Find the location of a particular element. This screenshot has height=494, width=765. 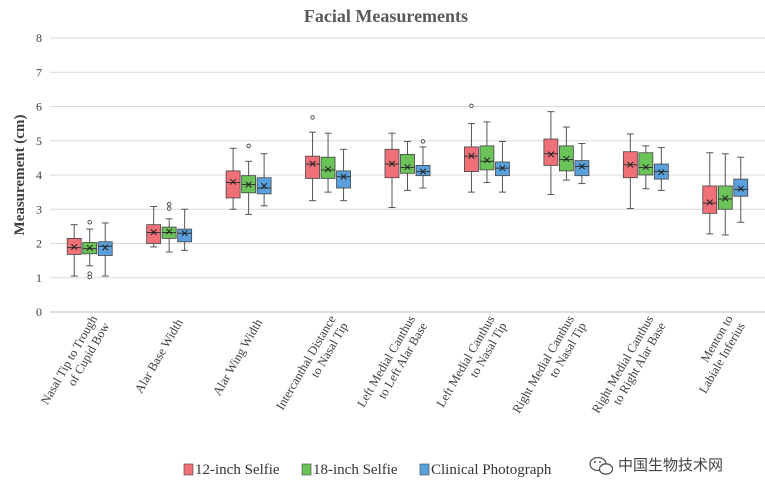

x-category-label-line: Alar Base Width is located at coordinates (159, 356).